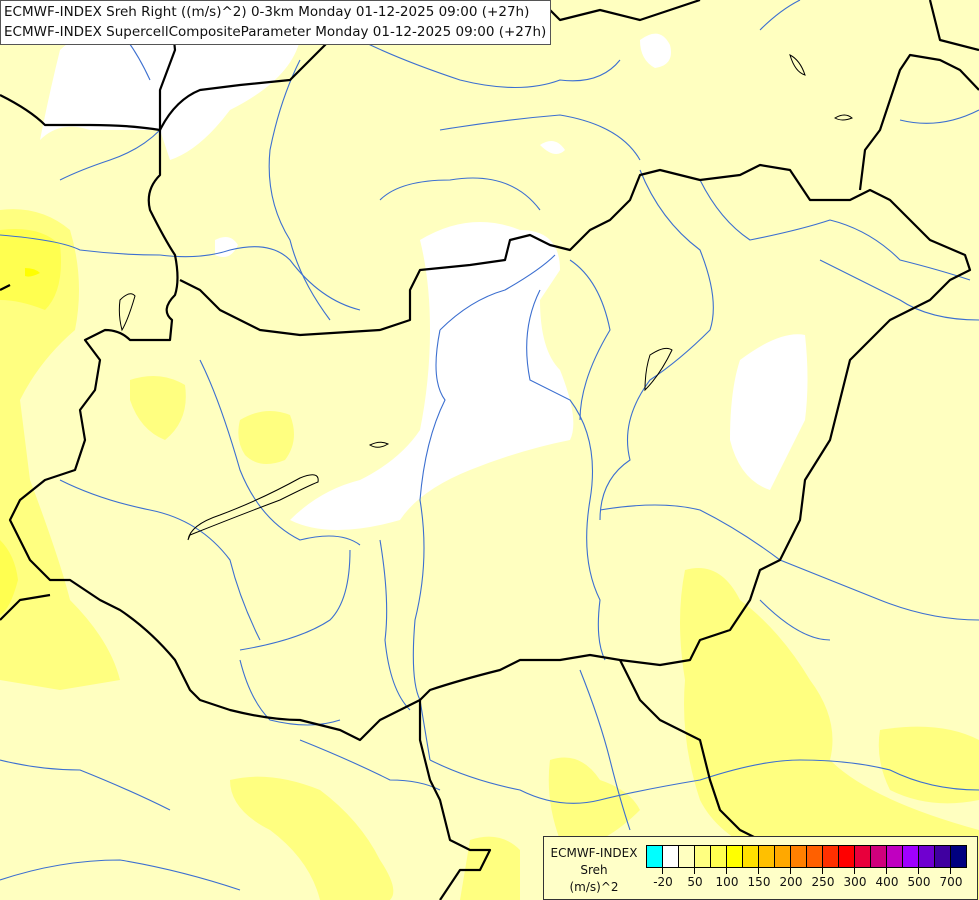  What do you see at coordinates (594, 887) in the screenshot?
I see `legend-unit: (m/s)^2` at bounding box center [594, 887].